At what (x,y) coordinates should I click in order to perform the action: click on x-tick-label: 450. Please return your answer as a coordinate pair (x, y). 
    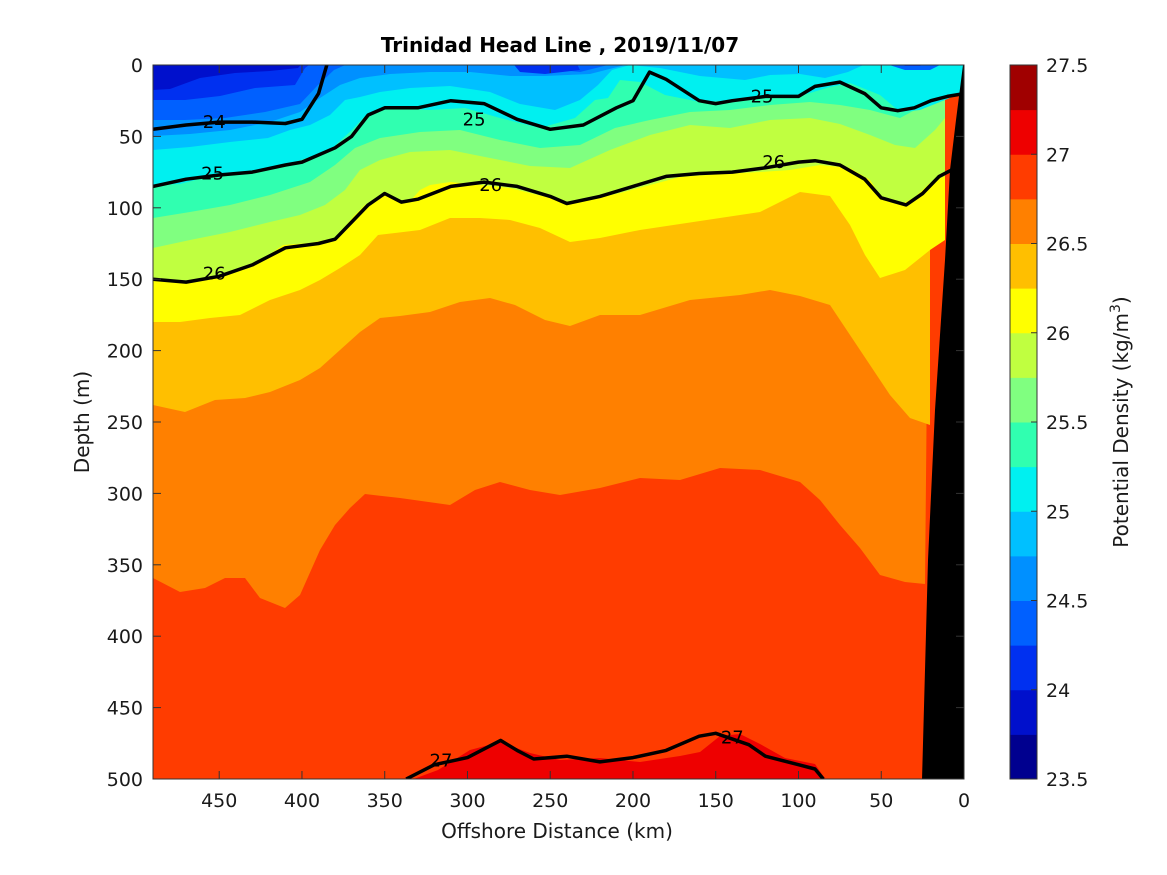
    Looking at the image, I should click on (219, 801).